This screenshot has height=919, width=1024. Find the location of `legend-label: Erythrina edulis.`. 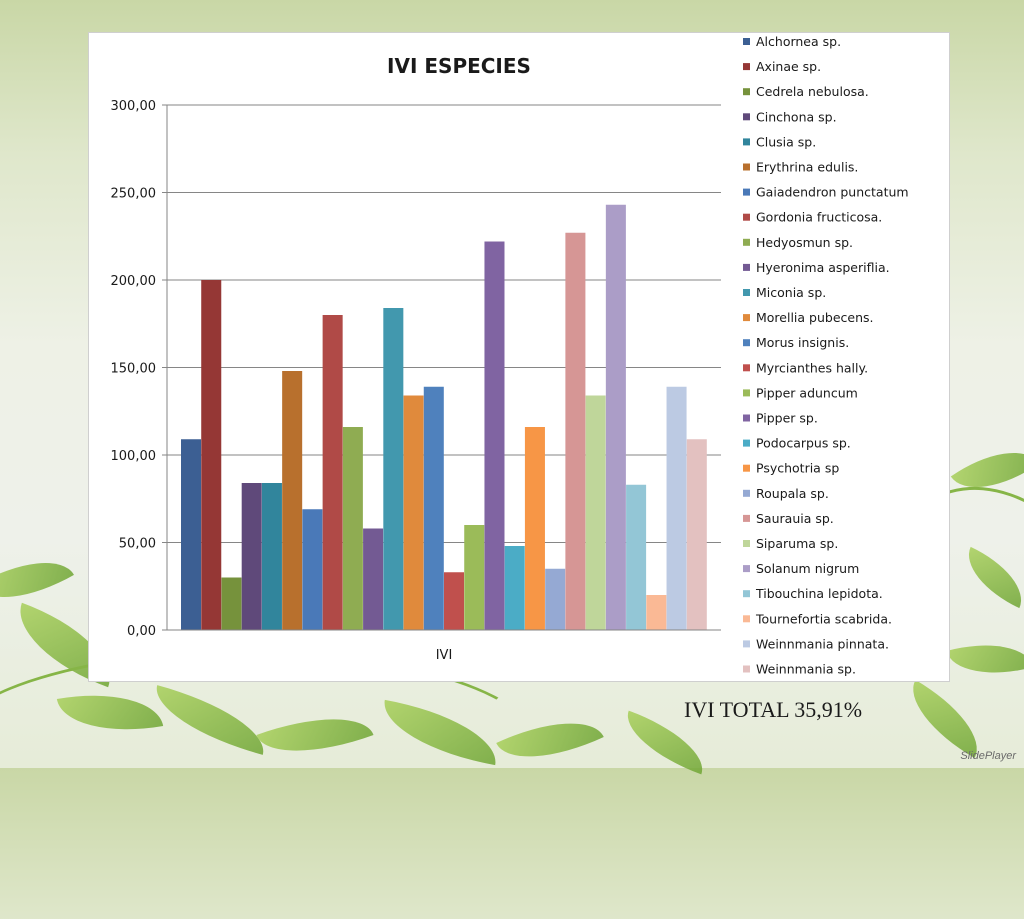

legend-label: Erythrina edulis. is located at coordinates (807, 167).